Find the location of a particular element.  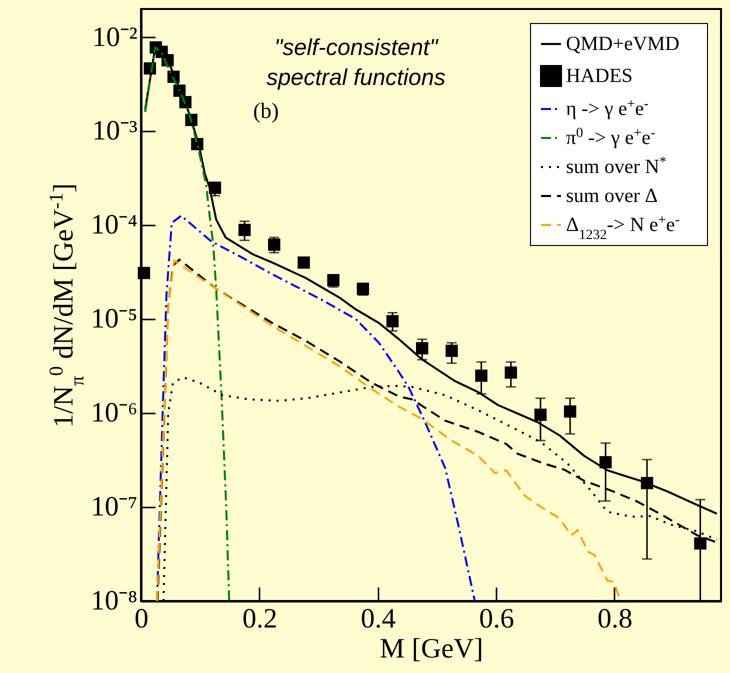

legend-label: η -> γ e$^{+}$e$^{-}$ is located at coordinates (607, 108).